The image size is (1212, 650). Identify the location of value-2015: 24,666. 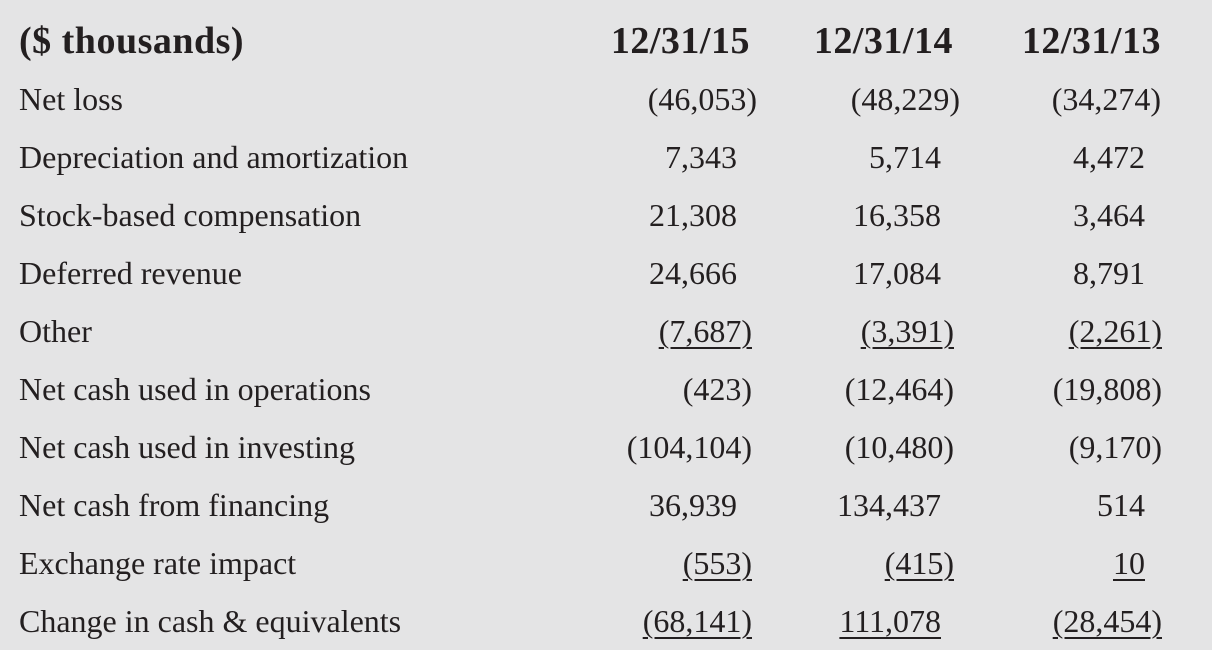
(693, 273).